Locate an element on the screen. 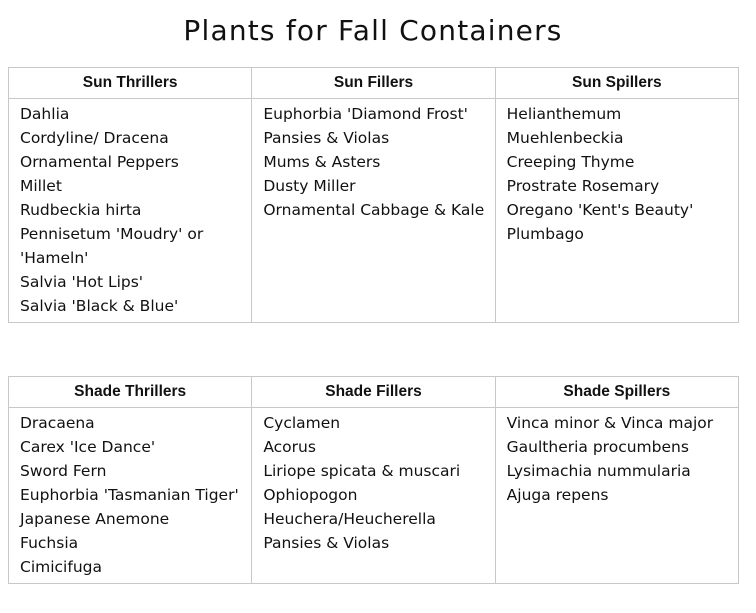 Image resolution: width=756 pixels, height=613 pixels. plant-item: Salvia 'Black & Blue' is located at coordinates (99, 306).